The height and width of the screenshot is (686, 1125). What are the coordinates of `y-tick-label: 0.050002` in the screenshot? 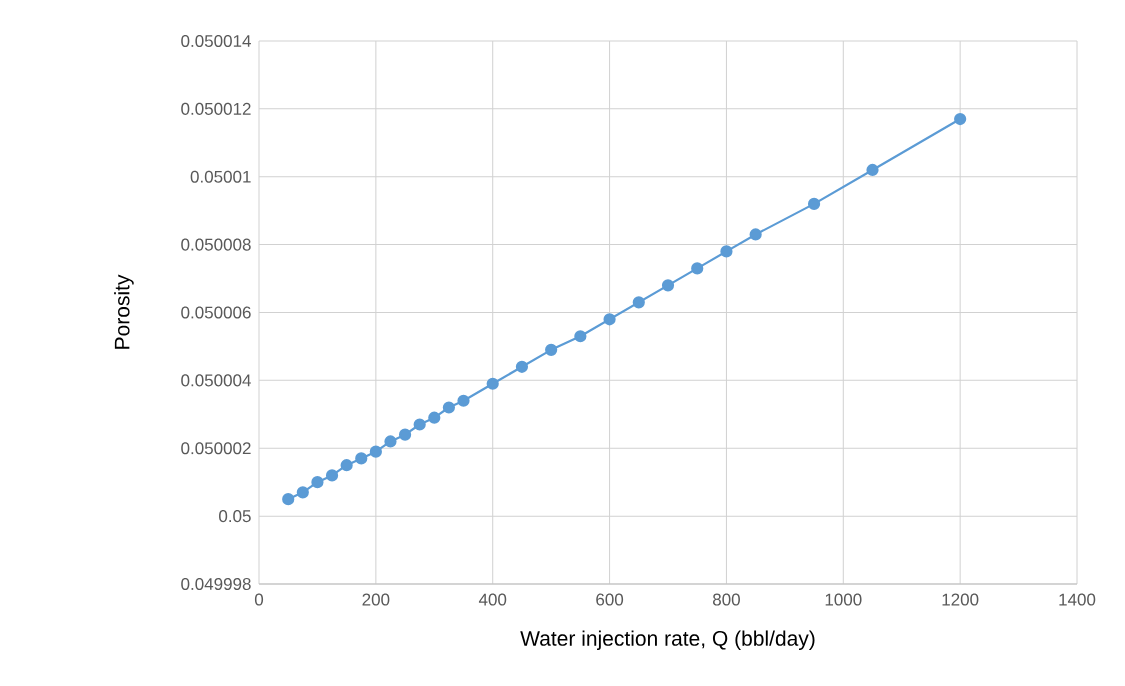 It's located at (216, 448).